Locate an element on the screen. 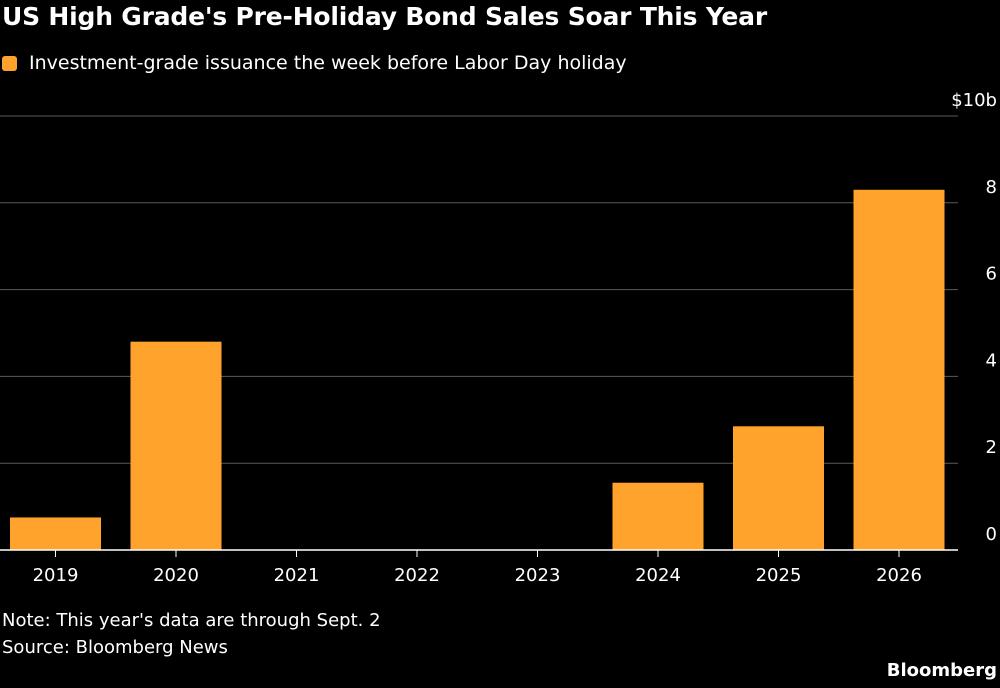  x-tick-label: 2020 is located at coordinates (176, 575).